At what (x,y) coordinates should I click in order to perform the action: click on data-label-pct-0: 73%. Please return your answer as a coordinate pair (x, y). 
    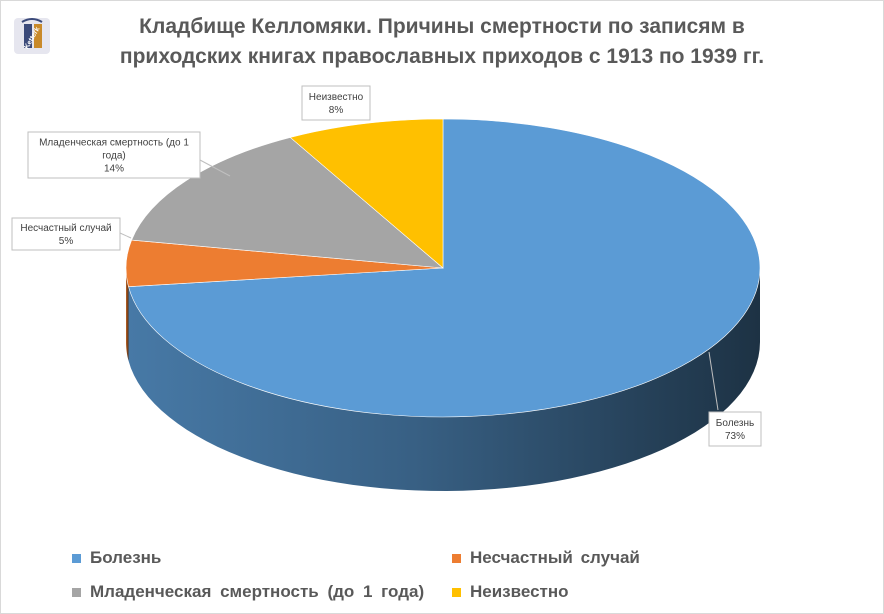
    Looking at the image, I should click on (735, 436).